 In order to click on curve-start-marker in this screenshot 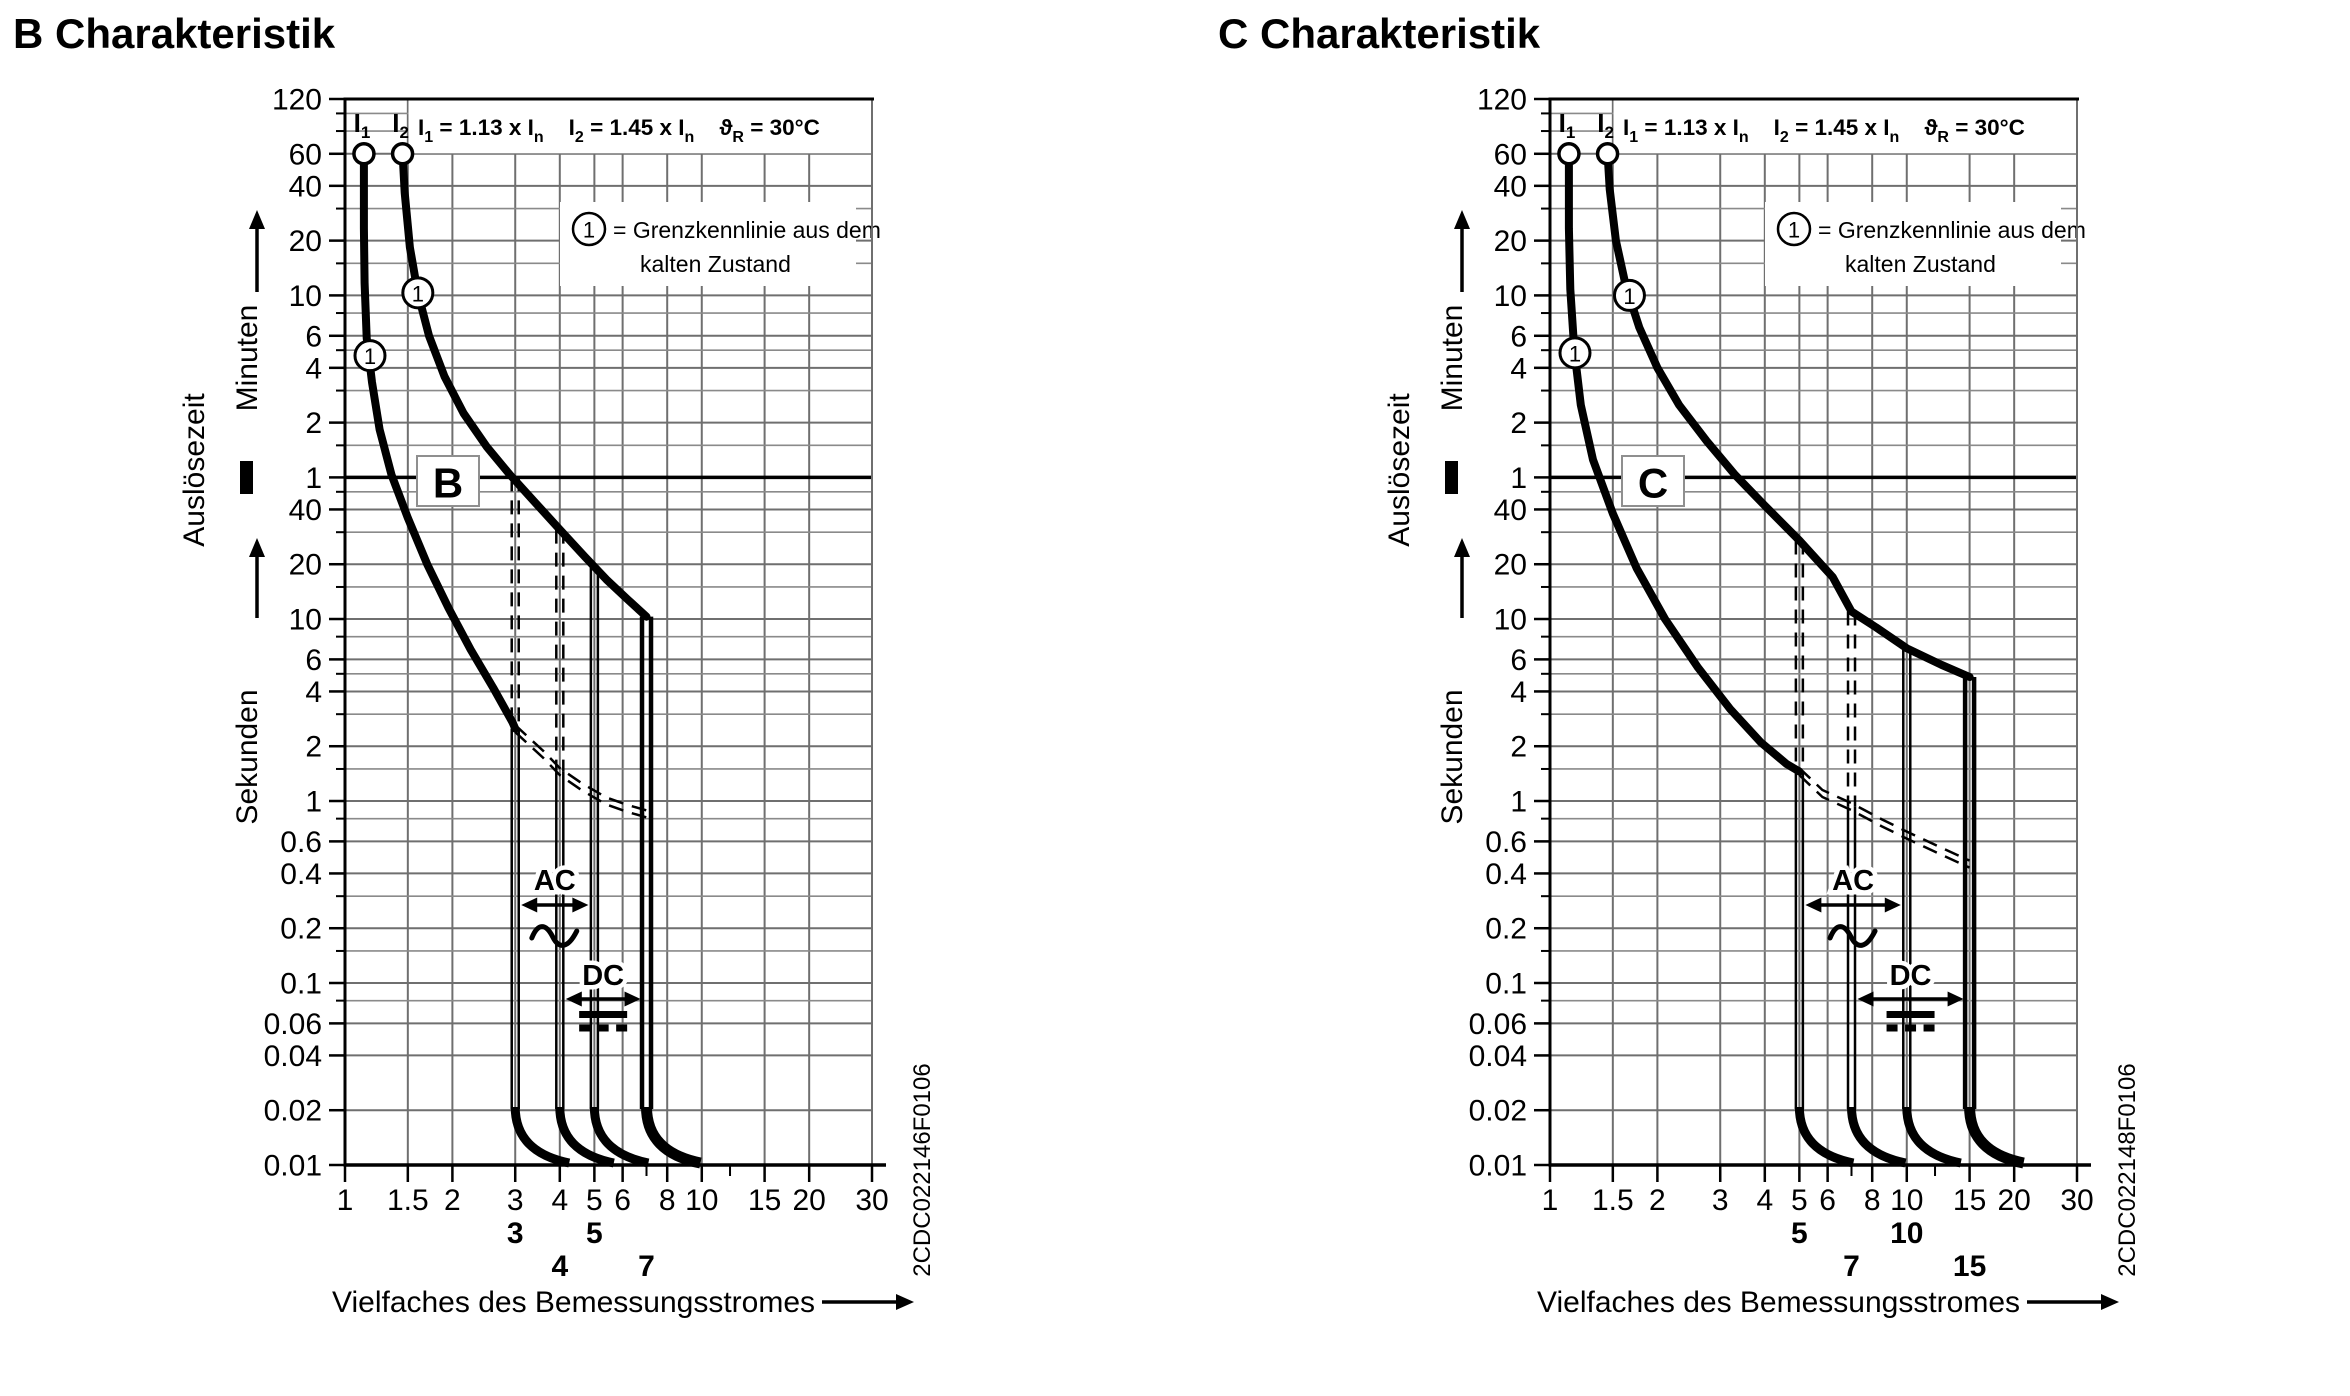, I will do `click(1607, 154)`.